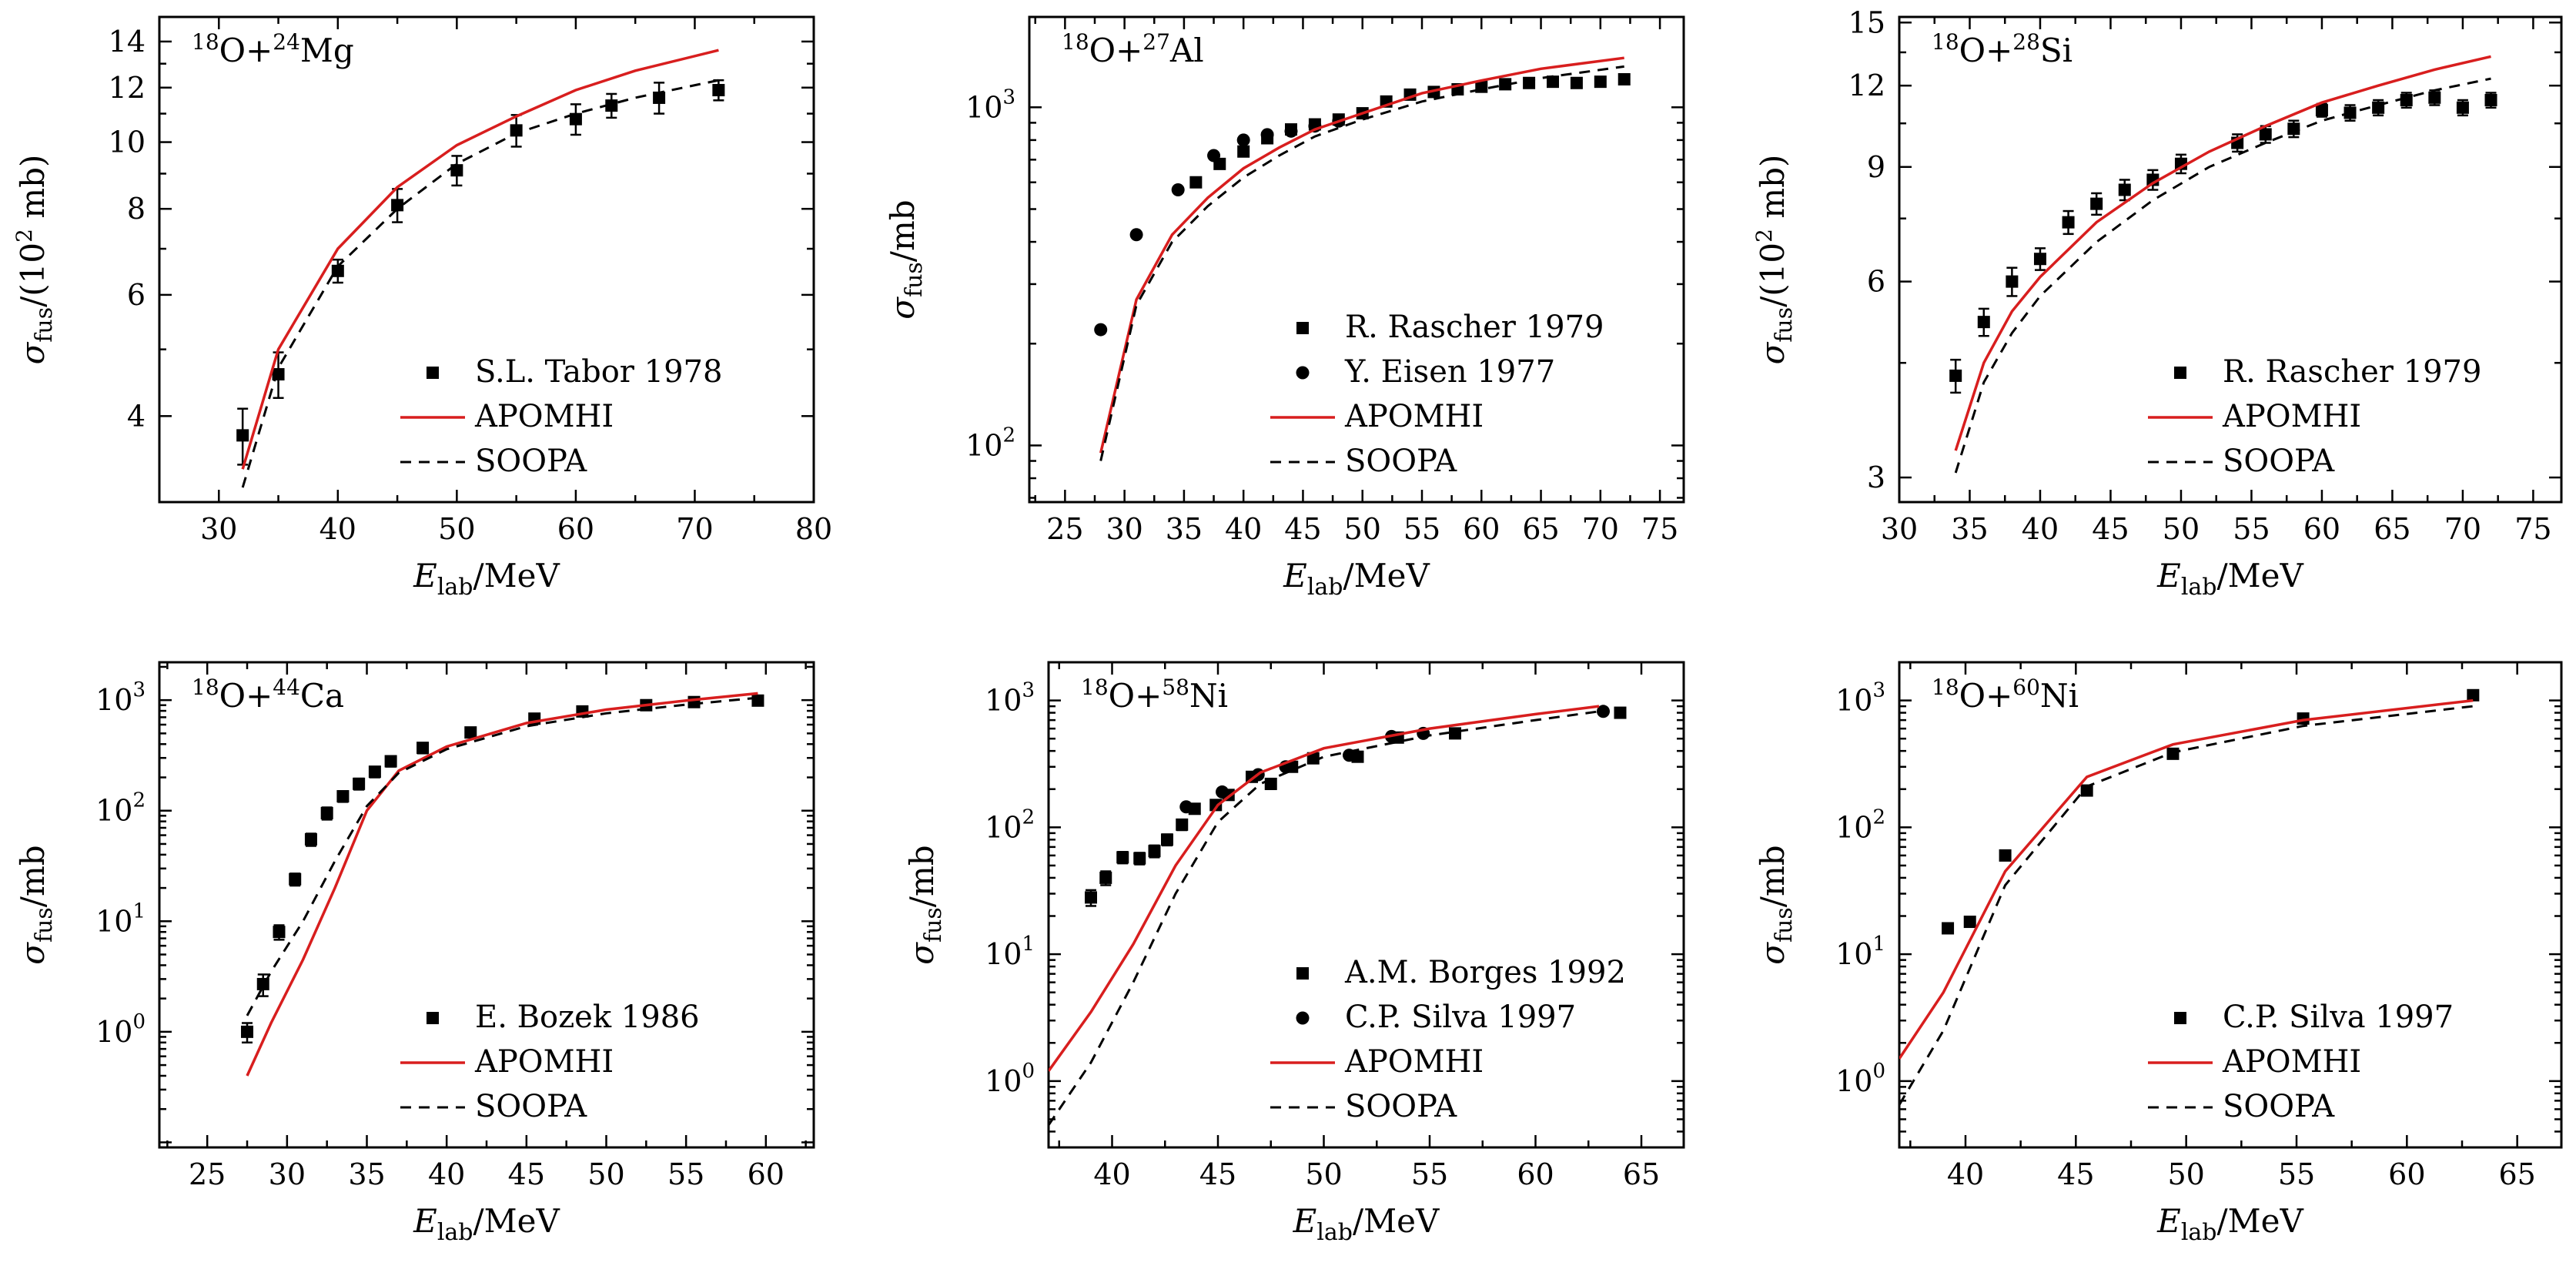 The width and height of the screenshot is (2576, 1266). Describe the element at coordinates (1860, 825) in the screenshot. I see `y-tick-label: 10²` at that location.